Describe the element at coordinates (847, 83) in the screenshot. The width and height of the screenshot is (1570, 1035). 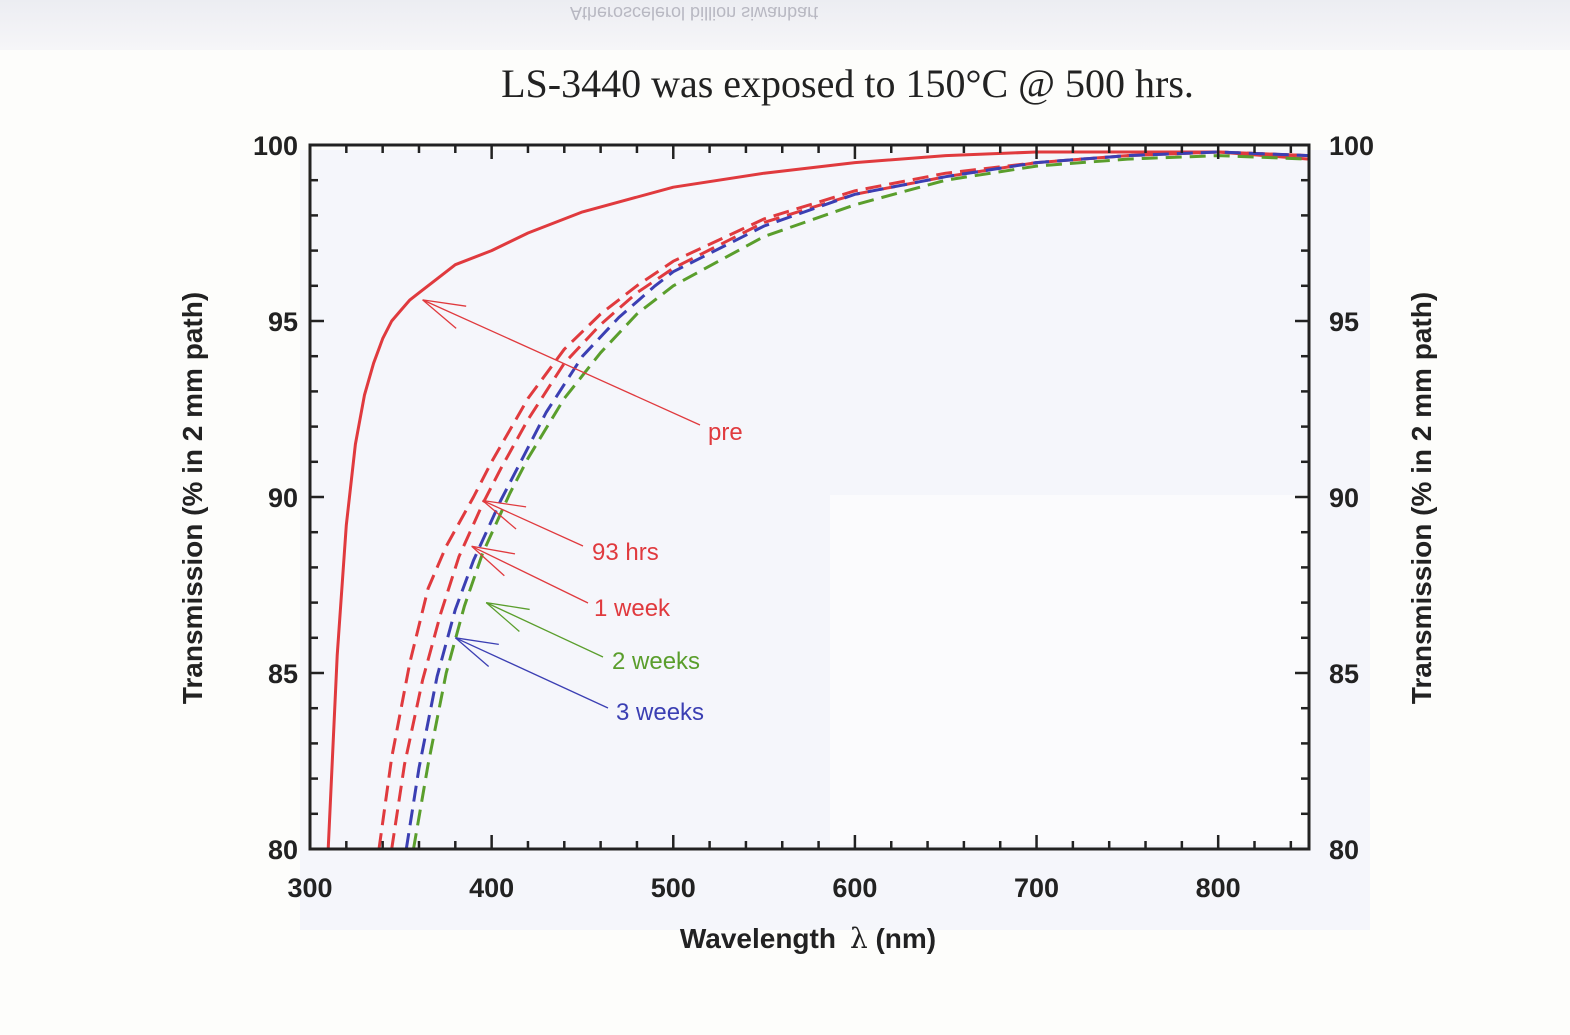
I see `chart-title: LS-3440 was exposed to 150°C @ 500 hrs.` at that location.